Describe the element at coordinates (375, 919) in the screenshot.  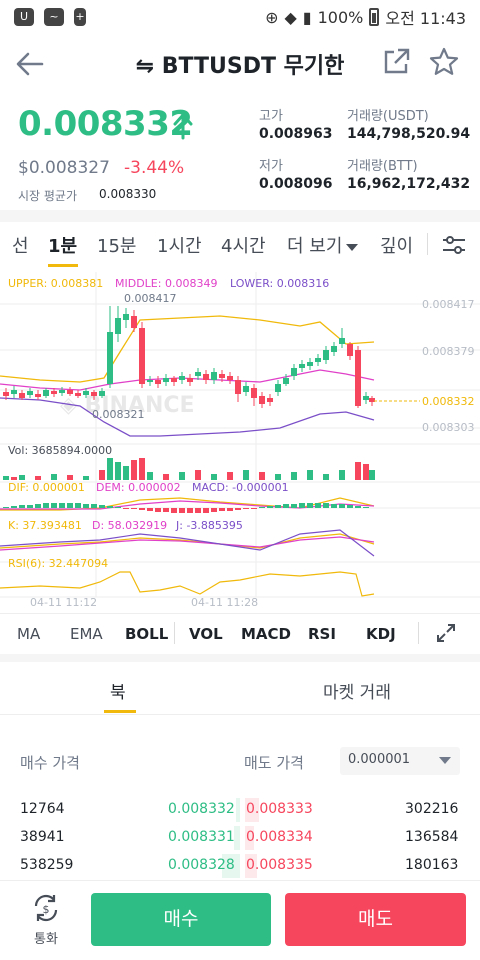
I see `sell-button: 매도` at that location.